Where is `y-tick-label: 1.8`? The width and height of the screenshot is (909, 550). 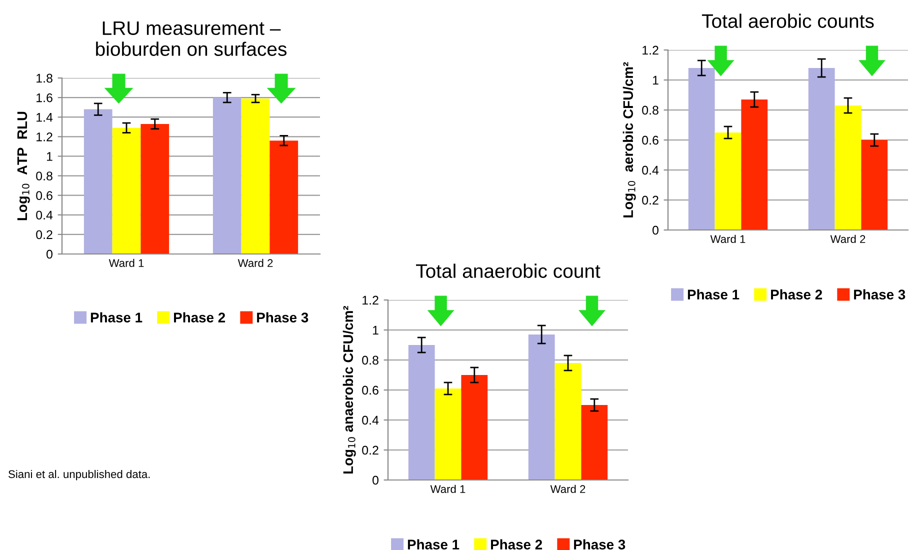 y-tick-label: 1.8 is located at coordinates (44, 78).